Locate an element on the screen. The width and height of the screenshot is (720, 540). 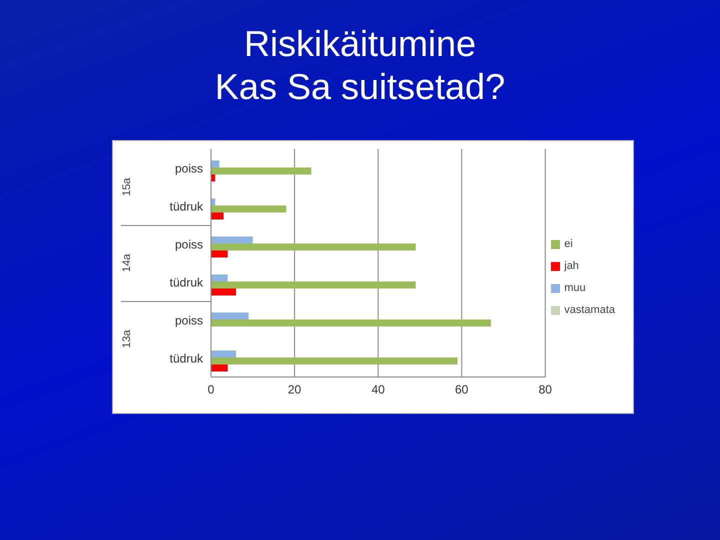
legend-label: vastamata is located at coordinates (589, 310).